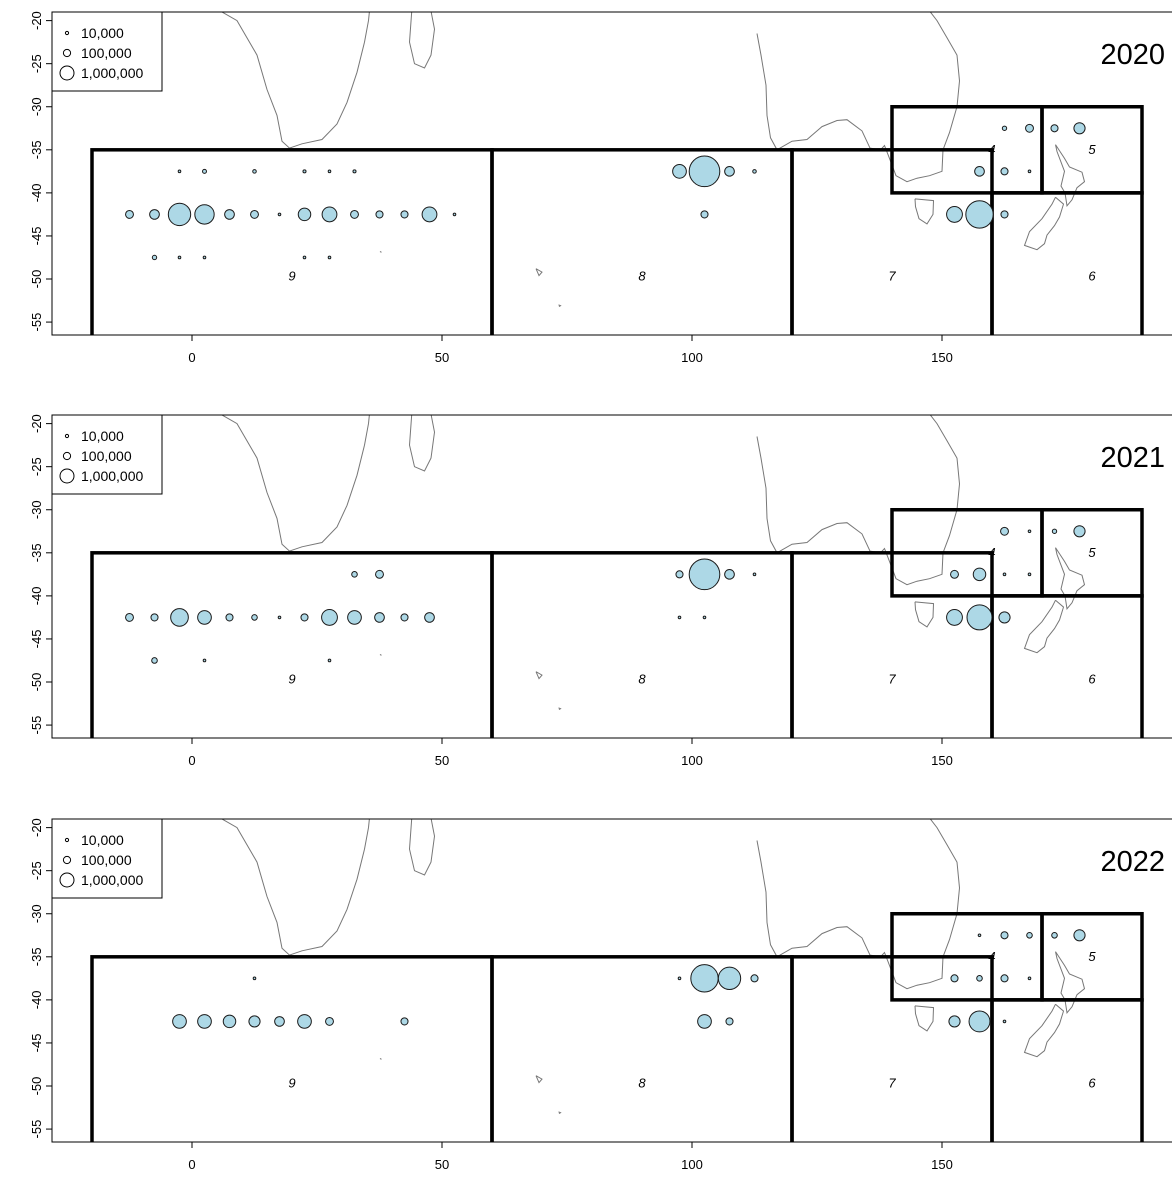 This screenshot has height=1180, width=1172. I want to click on region-label: 7, so click(892, 276).